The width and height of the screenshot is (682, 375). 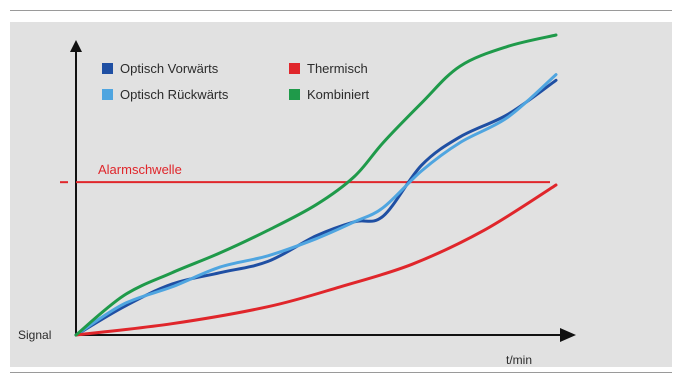 What do you see at coordinates (341, 10) in the screenshot?
I see `top-rule` at bounding box center [341, 10].